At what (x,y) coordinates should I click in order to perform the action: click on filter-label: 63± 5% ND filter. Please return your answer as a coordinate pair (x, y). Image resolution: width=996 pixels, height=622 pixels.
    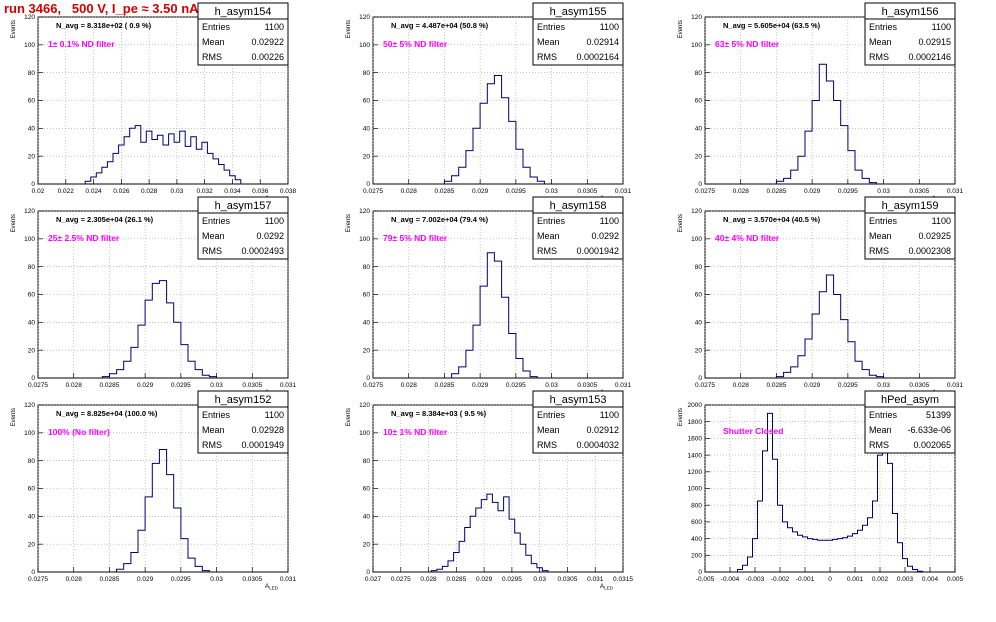
    Looking at the image, I should click on (747, 44).